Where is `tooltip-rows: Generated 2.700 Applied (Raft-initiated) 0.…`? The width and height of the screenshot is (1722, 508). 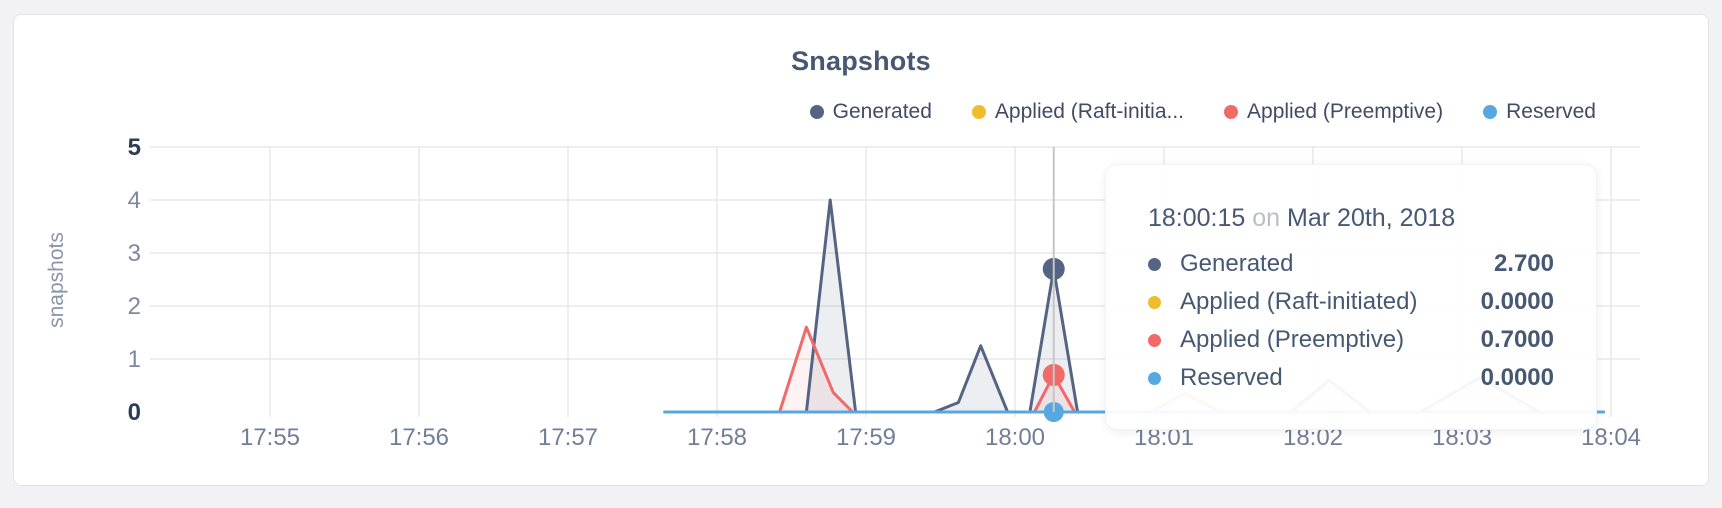 tooltip-rows: Generated 2.700 Applied (Raft-initiated) 0.… is located at coordinates (1351, 321).